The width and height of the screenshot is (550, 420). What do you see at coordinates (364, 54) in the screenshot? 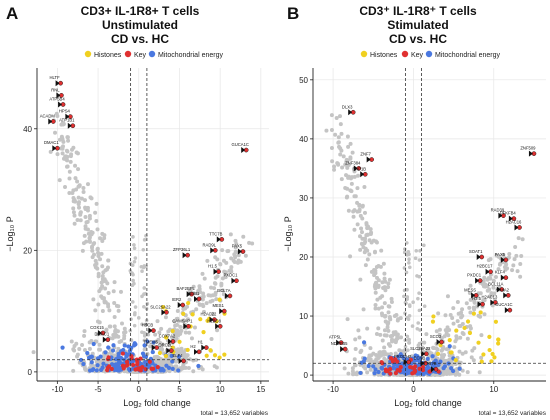
I see `legend-swatch-histones` at bounding box center [364, 54].